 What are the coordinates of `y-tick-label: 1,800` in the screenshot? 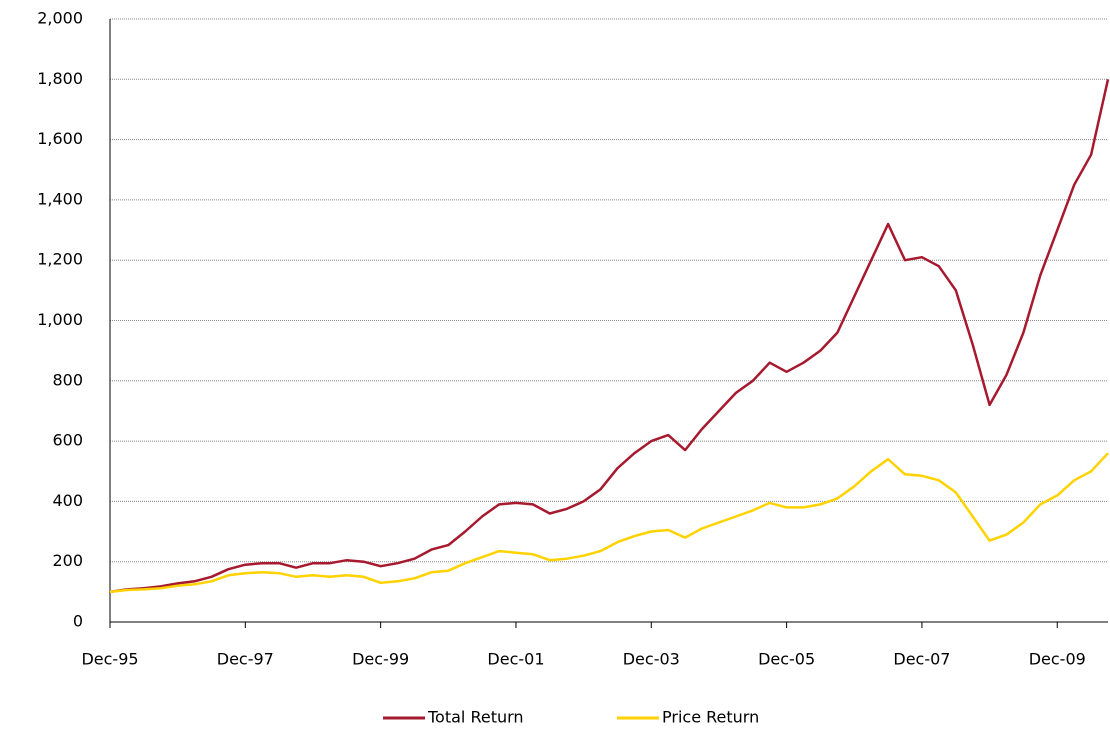 It's located at (60, 78).